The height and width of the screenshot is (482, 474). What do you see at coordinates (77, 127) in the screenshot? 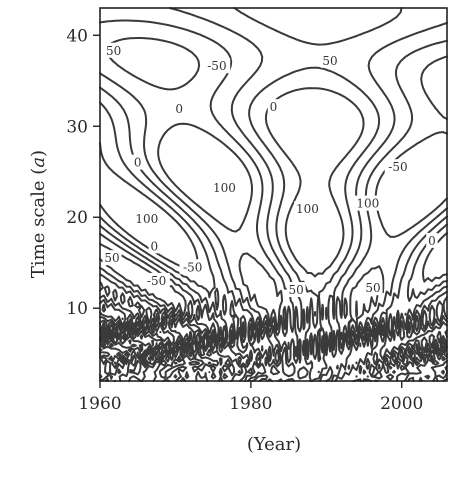
I see `y-tick-label: 30` at bounding box center [77, 127].